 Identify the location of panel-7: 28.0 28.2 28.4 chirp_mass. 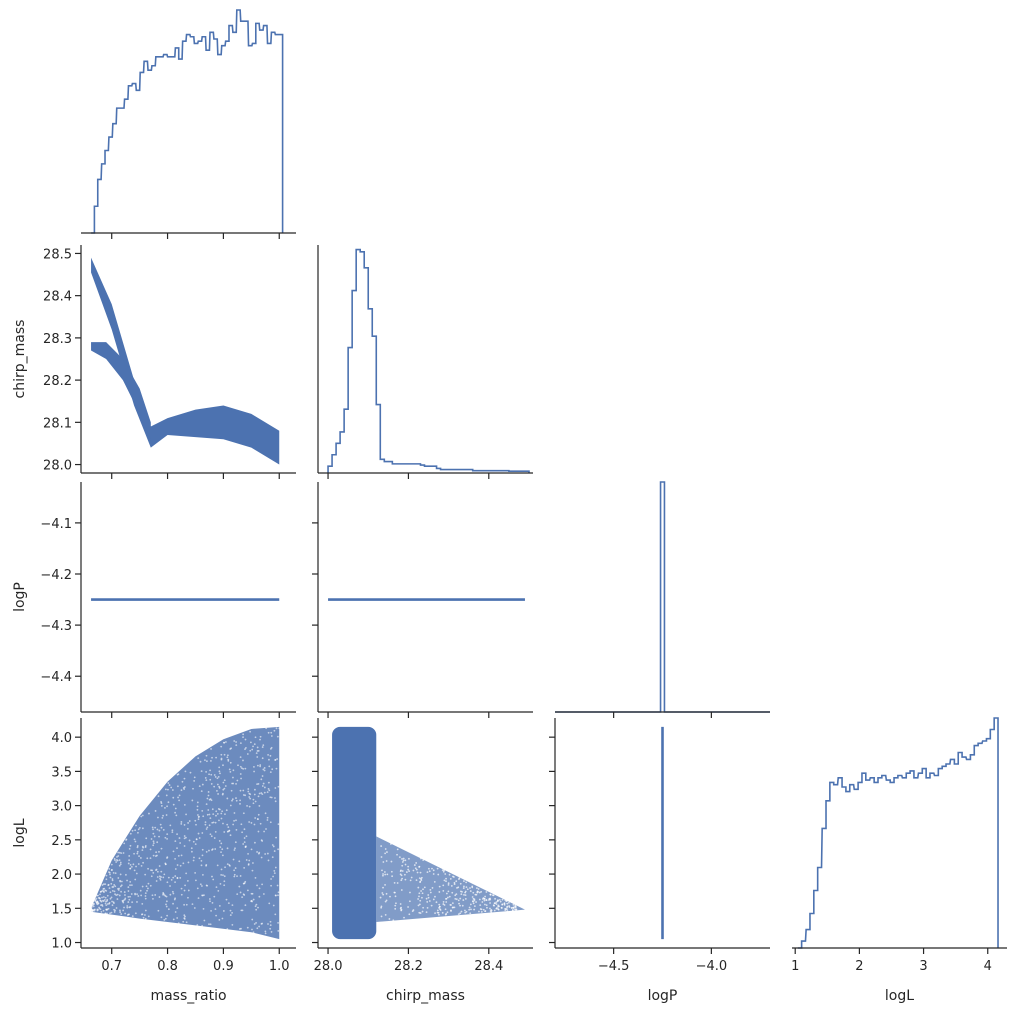
(422, 861).